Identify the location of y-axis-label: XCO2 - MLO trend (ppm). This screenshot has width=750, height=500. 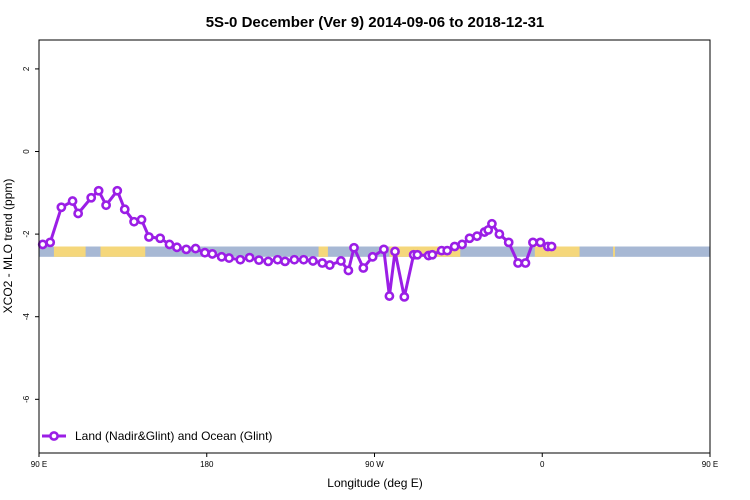
(8, 246).